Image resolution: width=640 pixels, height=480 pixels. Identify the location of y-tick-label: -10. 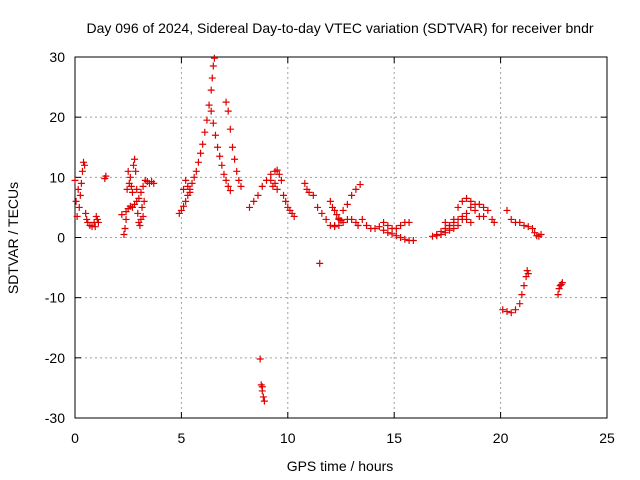
(55, 298).